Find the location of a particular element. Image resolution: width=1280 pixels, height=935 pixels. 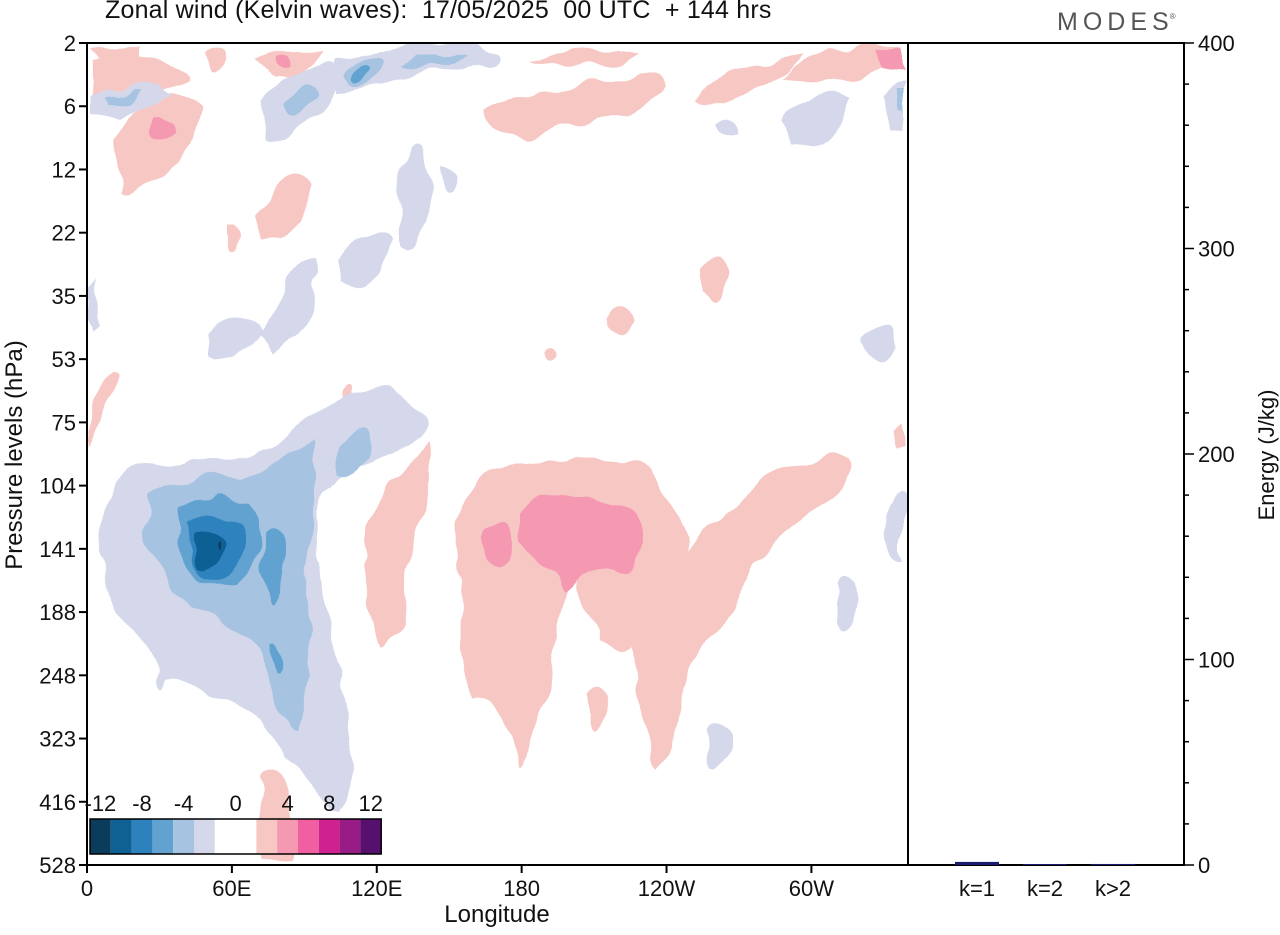

pressure-tick-label: 323 is located at coordinates (57, 739).